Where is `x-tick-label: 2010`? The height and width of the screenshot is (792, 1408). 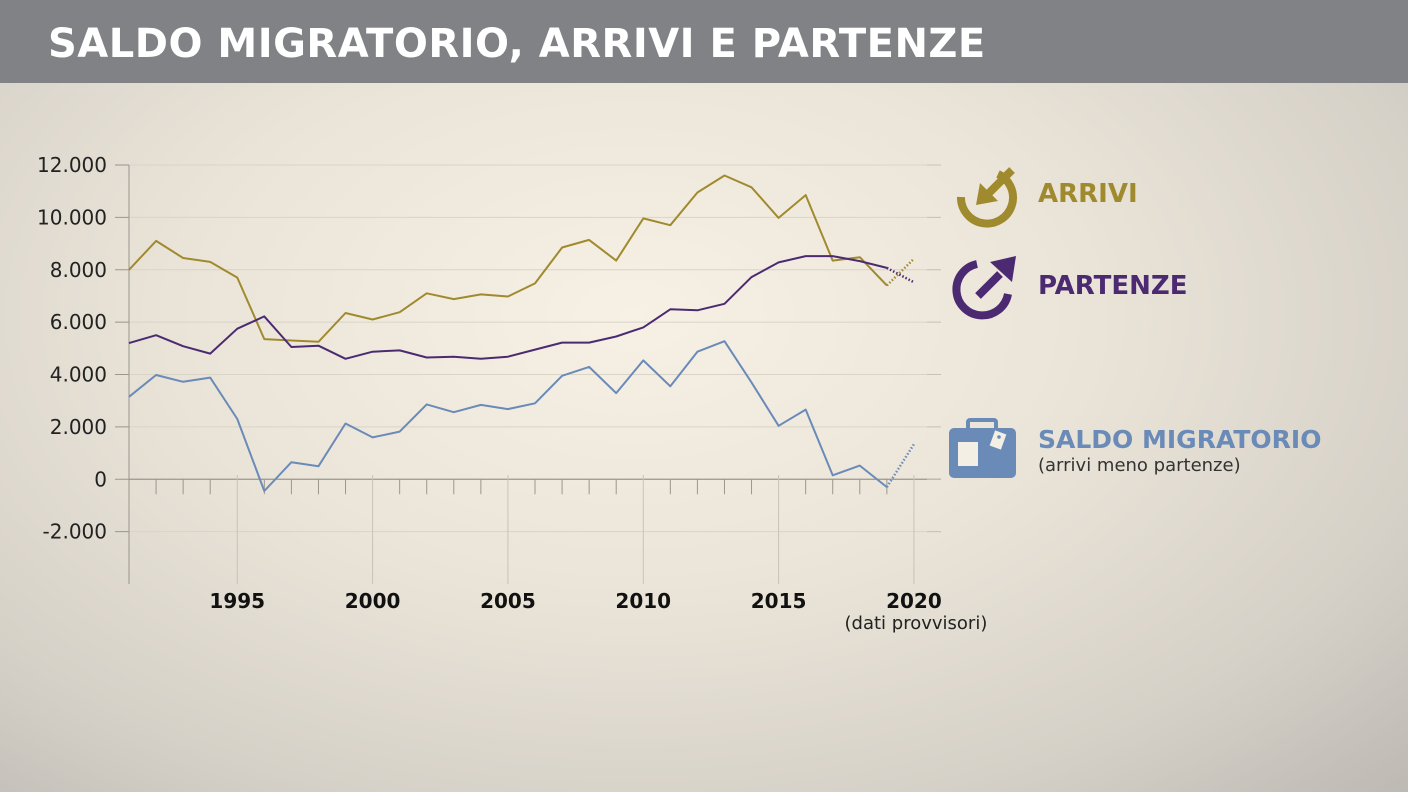
x-tick-label: 2010 is located at coordinates (643, 601).